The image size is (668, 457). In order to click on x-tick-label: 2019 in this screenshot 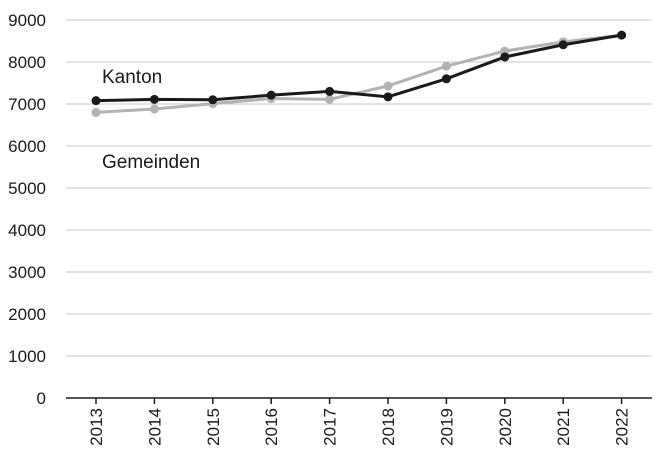, I will do `click(446, 427)`.